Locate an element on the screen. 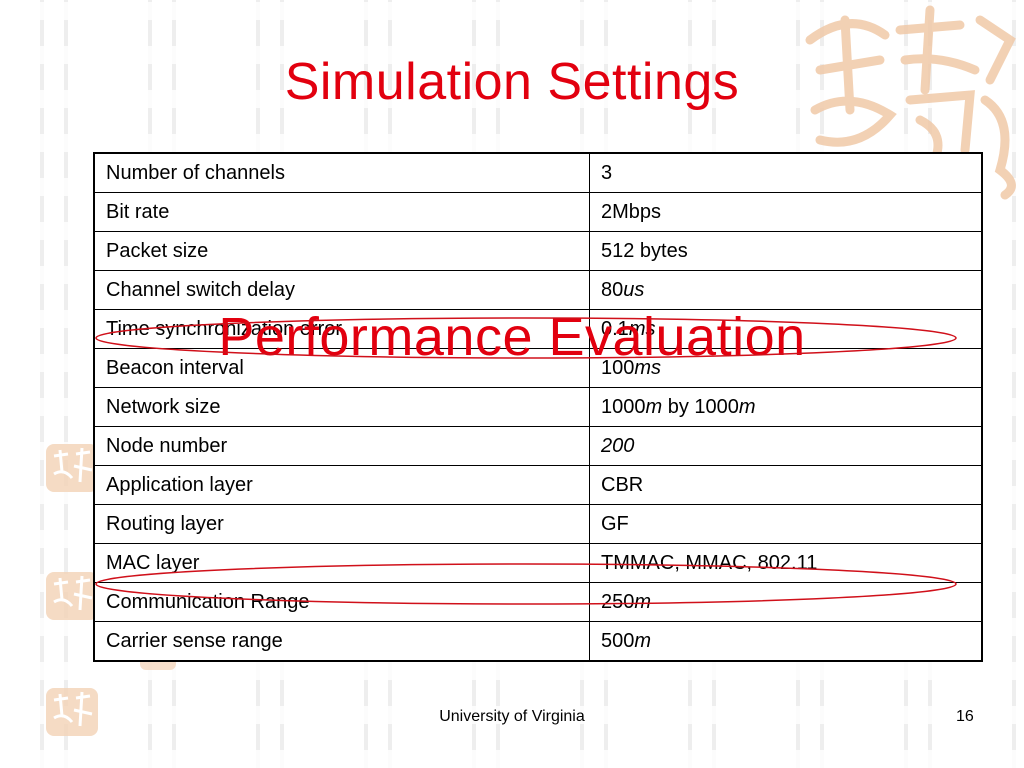 Image resolution: width=1024 pixels, height=768 pixels. value-segment: 80 is located at coordinates (612, 290).